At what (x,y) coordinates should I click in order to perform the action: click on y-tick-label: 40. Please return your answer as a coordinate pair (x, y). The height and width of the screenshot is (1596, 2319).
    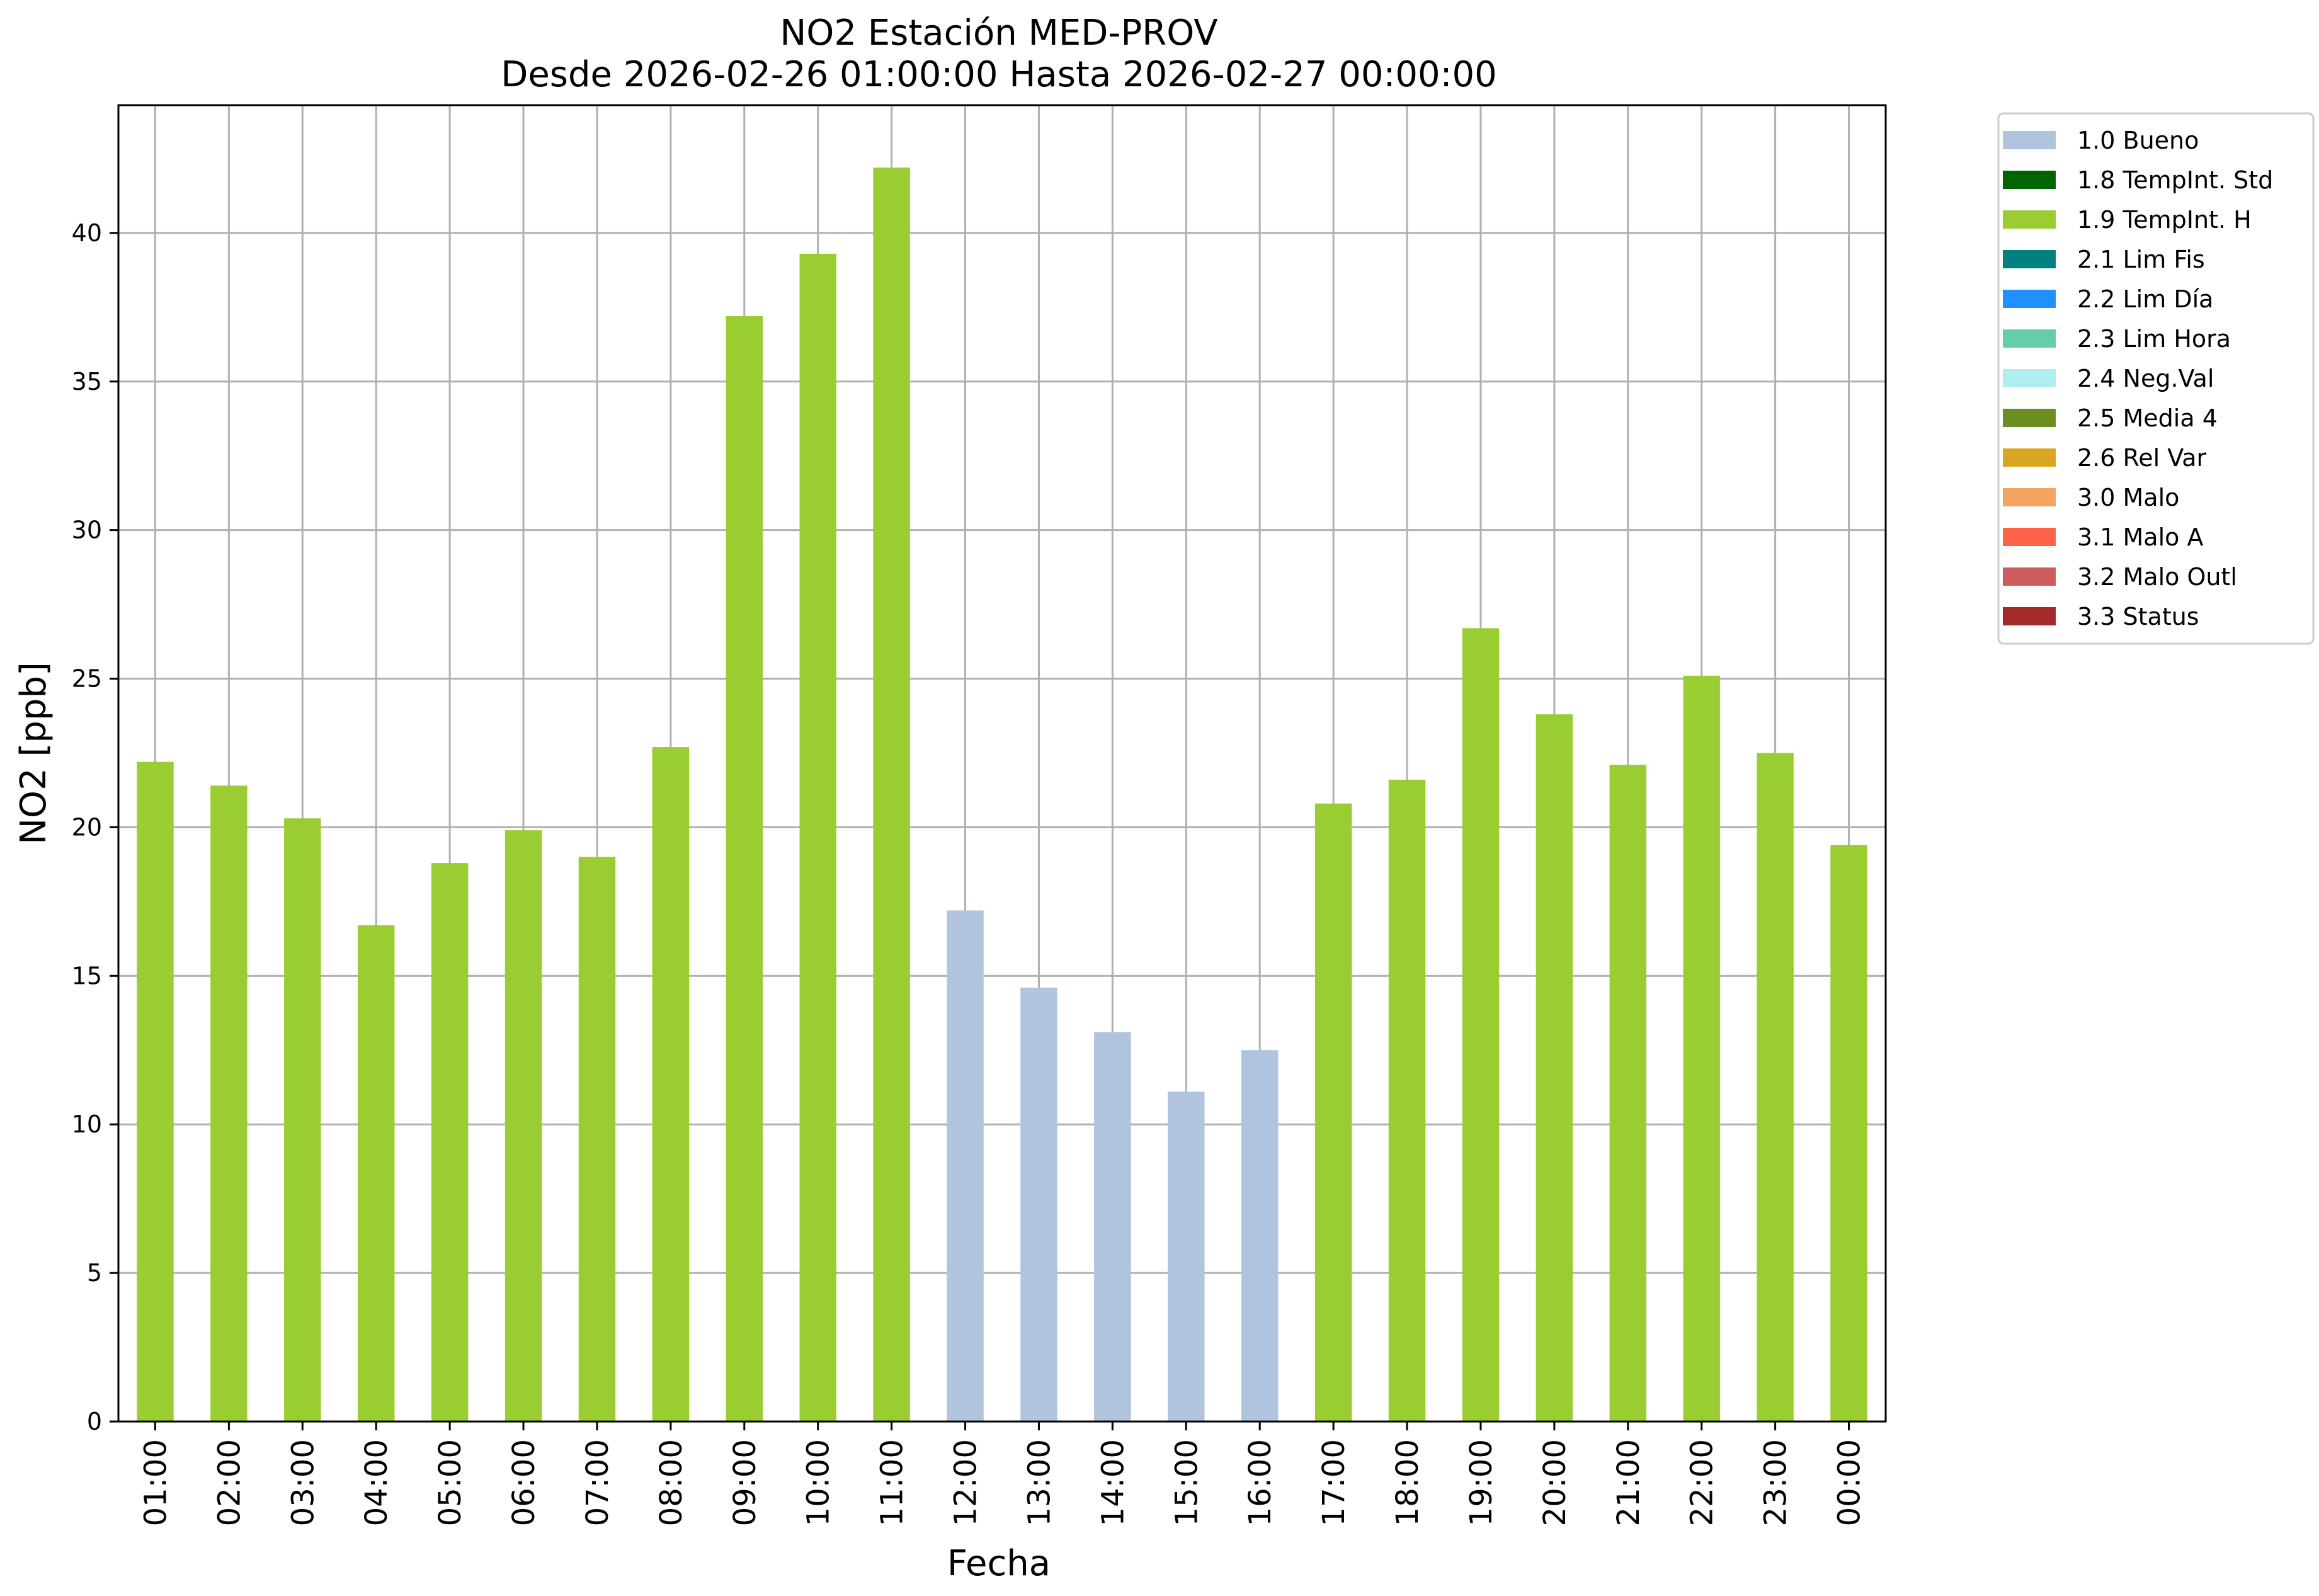
    Looking at the image, I should click on (87, 233).